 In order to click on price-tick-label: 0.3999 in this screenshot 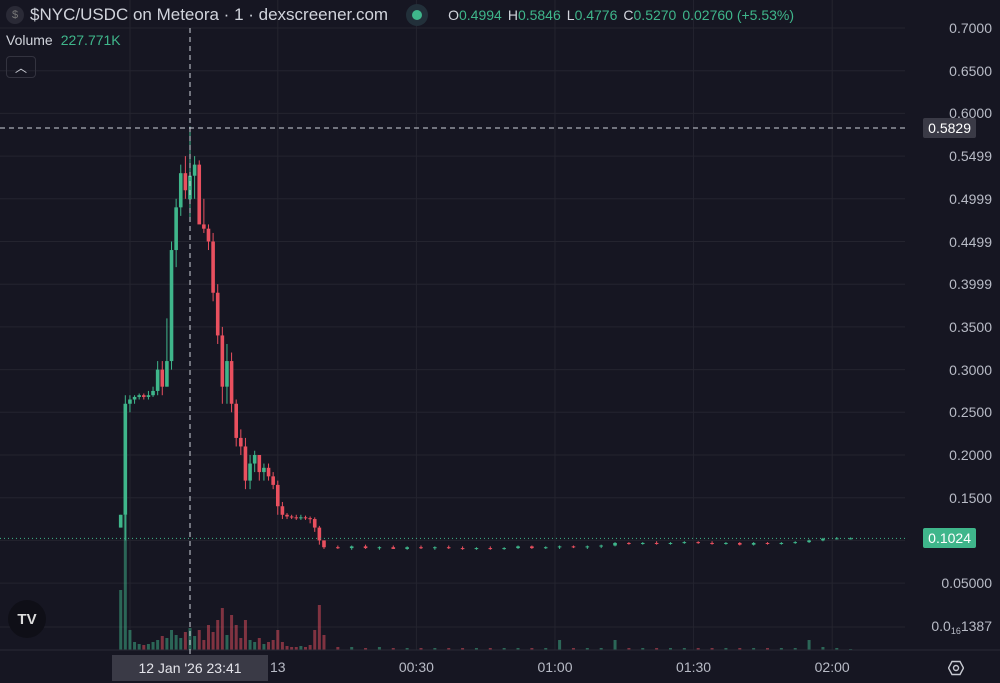, I will do `click(970, 284)`.